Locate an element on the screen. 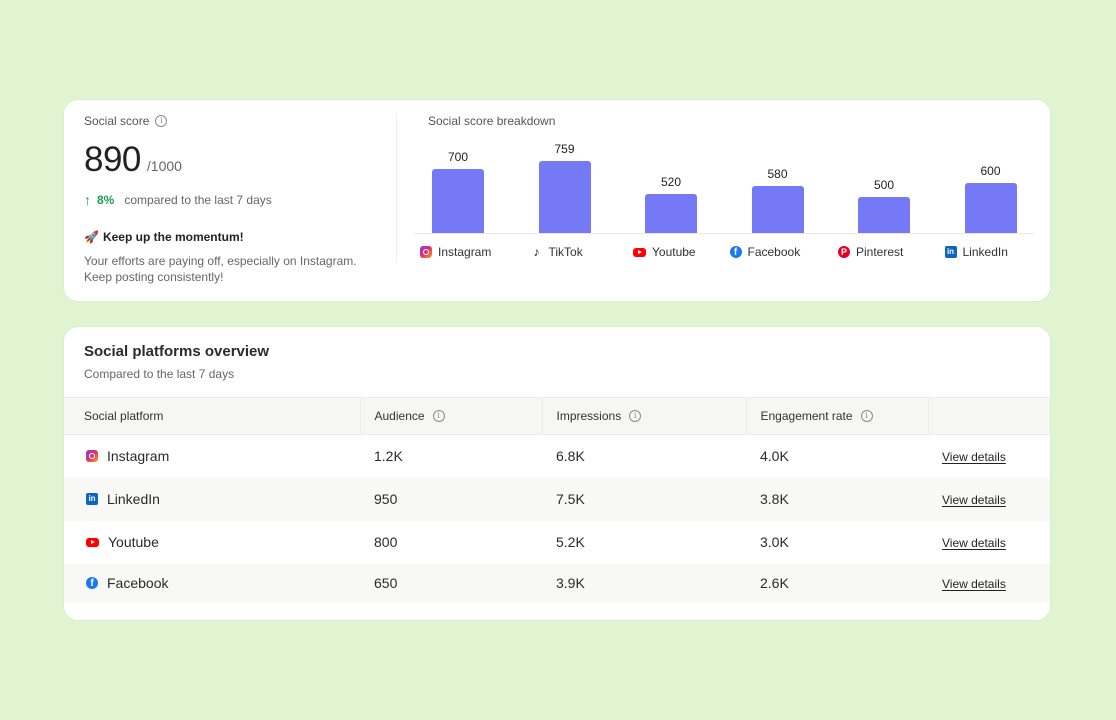 The width and height of the screenshot is (1116, 720). overview-subtitle: Compared to the last 7 days is located at coordinates (159, 374).